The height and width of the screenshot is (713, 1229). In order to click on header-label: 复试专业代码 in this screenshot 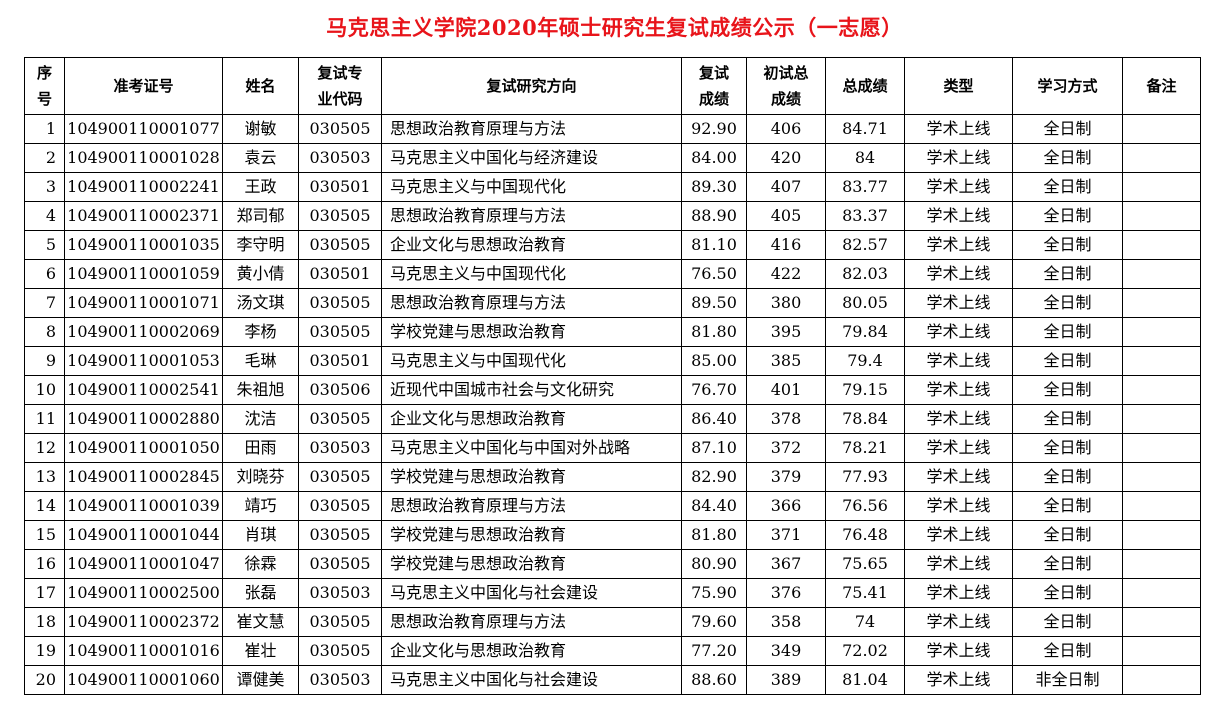, I will do `click(340, 86)`.